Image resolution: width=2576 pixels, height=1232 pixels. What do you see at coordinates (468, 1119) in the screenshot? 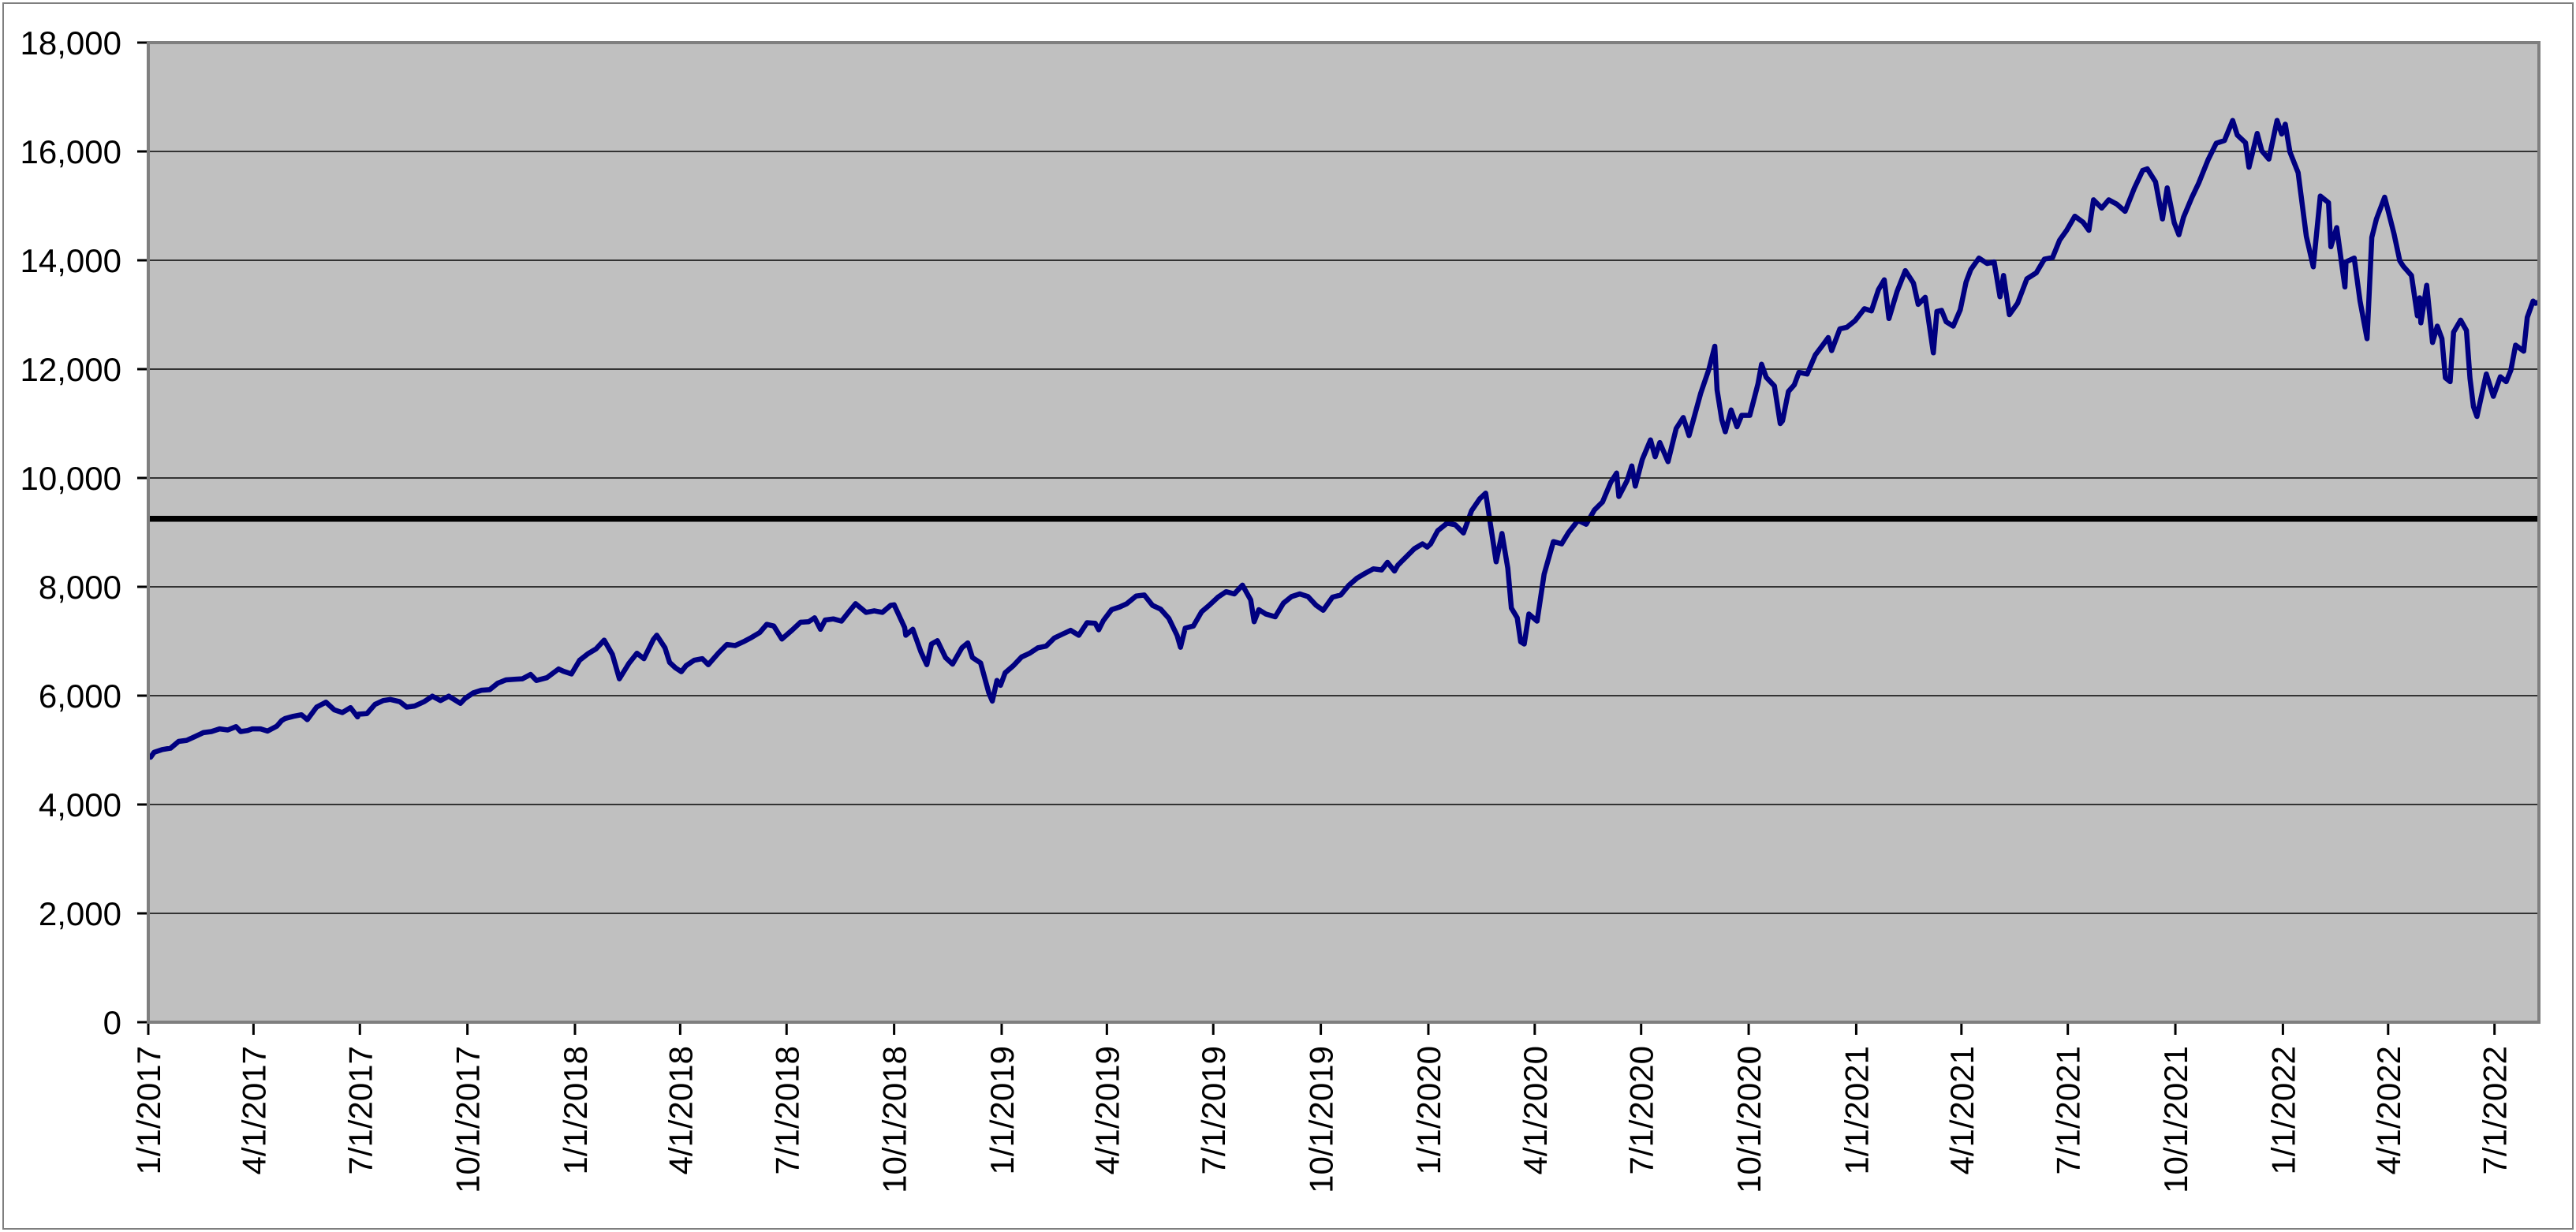
I see `x-axis-label: 10/1/2017` at bounding box center [468, 1119].